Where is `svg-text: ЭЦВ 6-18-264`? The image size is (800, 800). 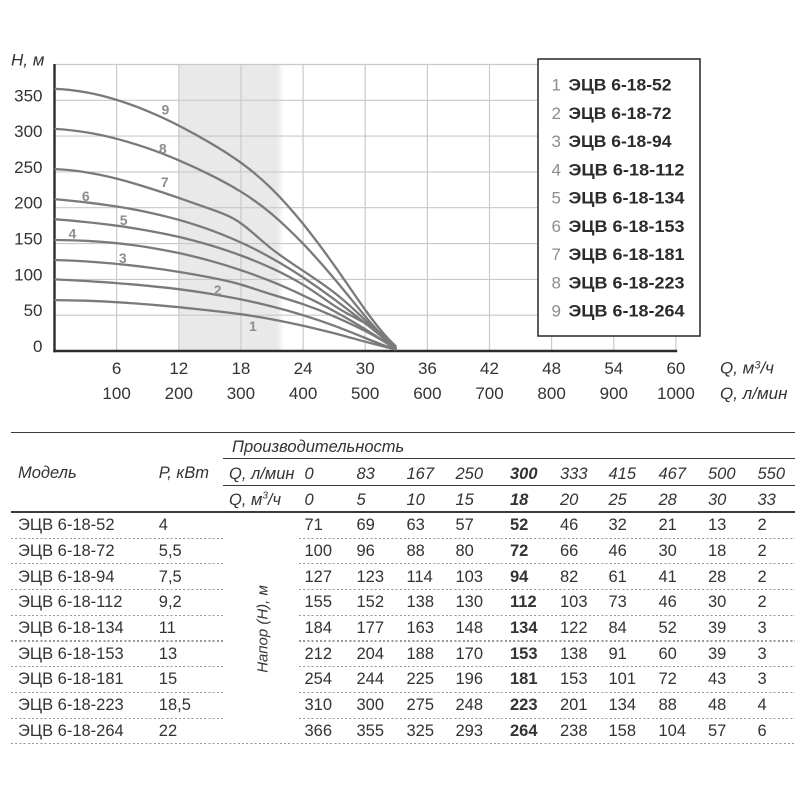
svg-text: ЭЦВ 6-18-264 is located at coordinates (627, 311).